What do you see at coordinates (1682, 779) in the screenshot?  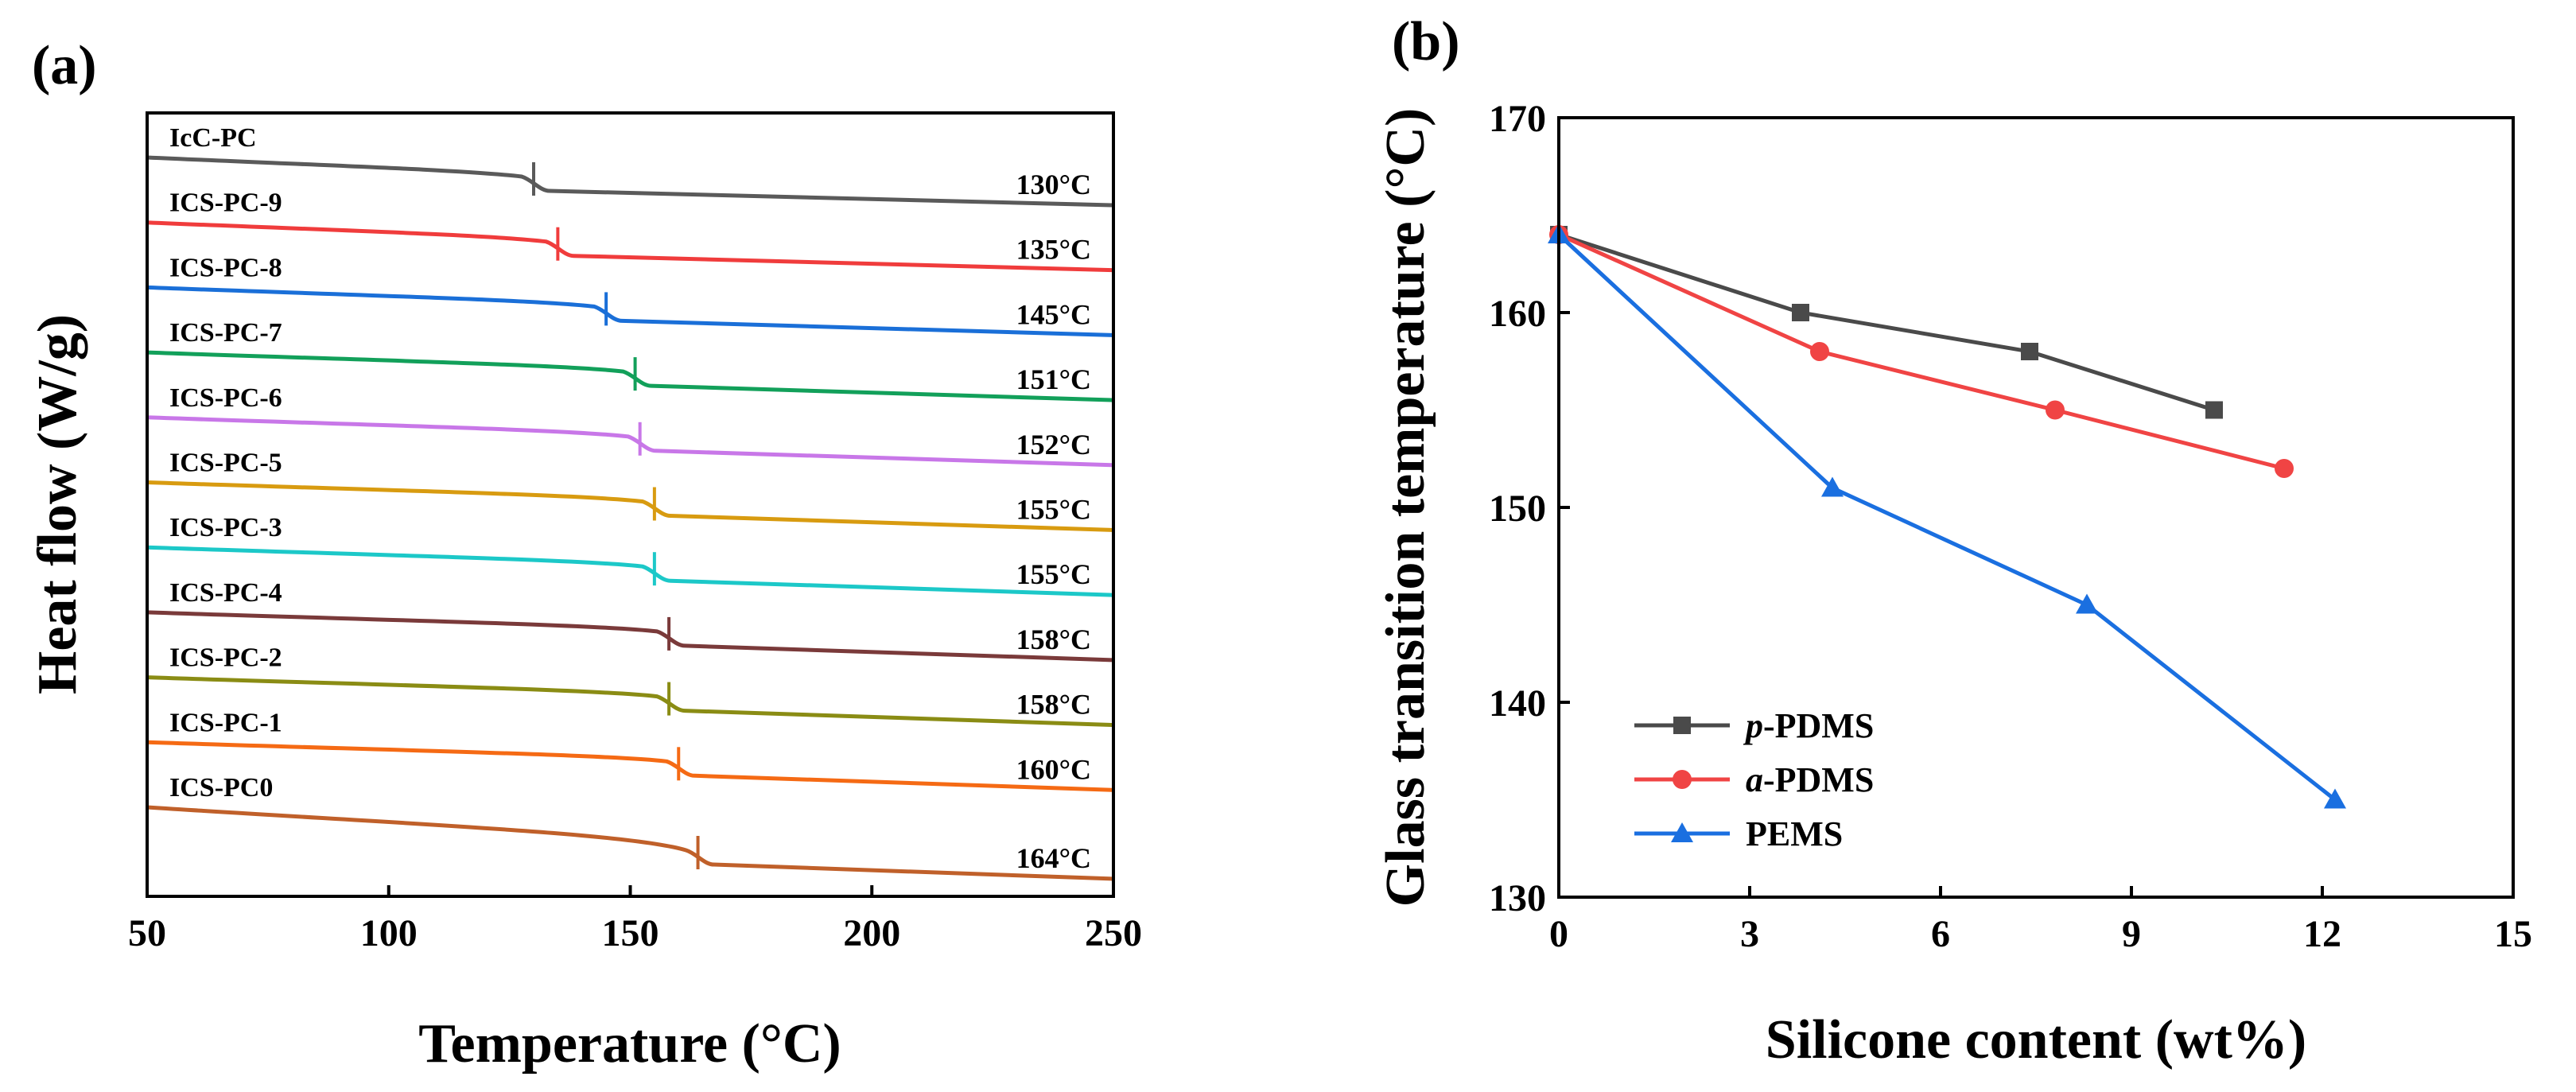 I see `legend-marker-a-pdms` at bounding box center [1682, 779].